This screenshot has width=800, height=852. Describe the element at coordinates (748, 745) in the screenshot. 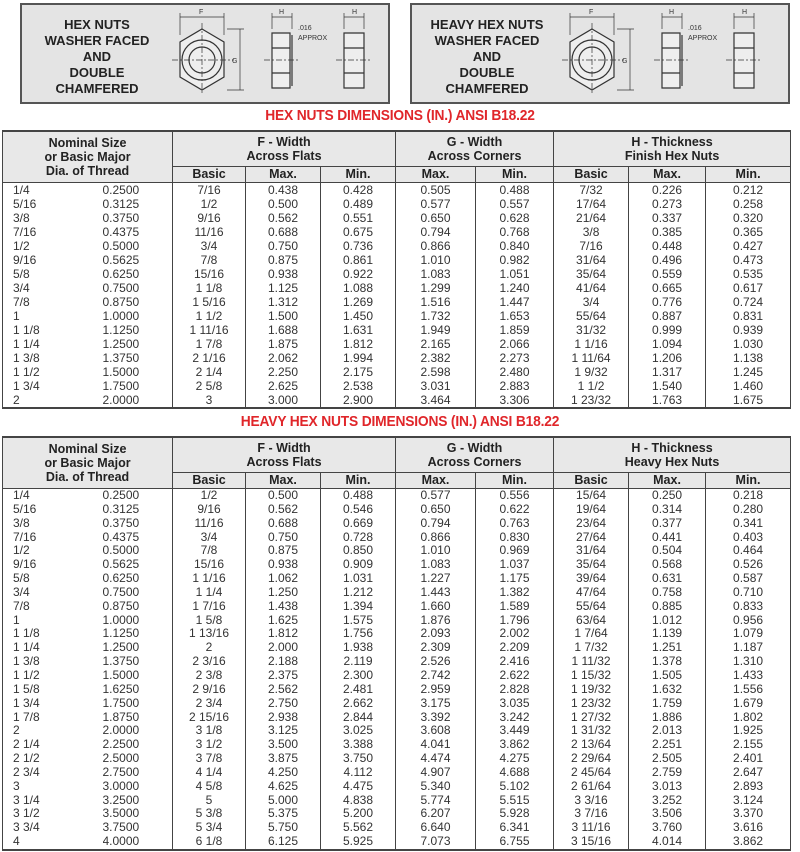

I see `h-min-cell: 2.155` at that location.